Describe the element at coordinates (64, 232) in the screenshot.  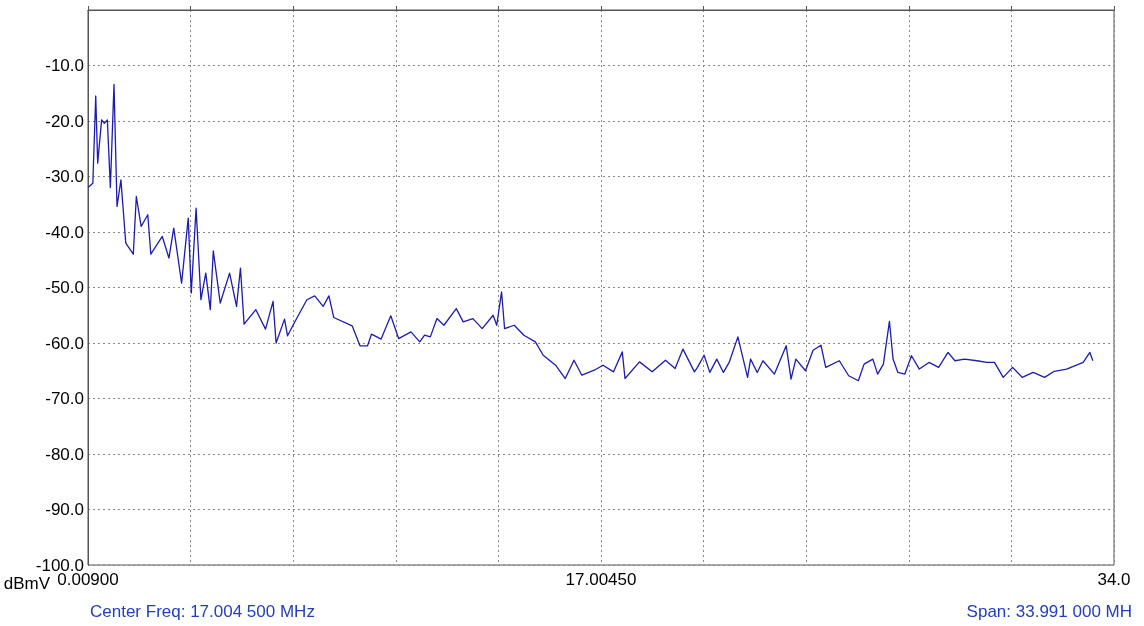
I see `y-tick-label: -40.0` at that location.